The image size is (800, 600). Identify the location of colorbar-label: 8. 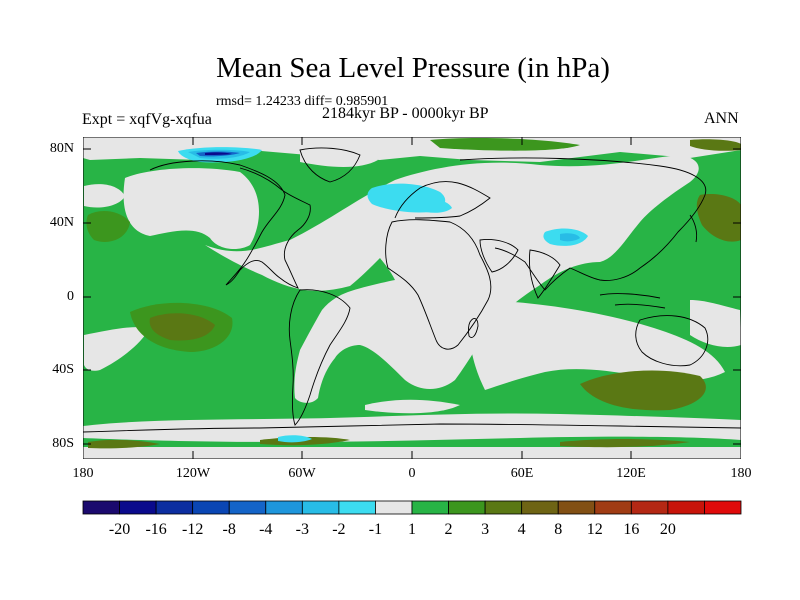
(558, 529).